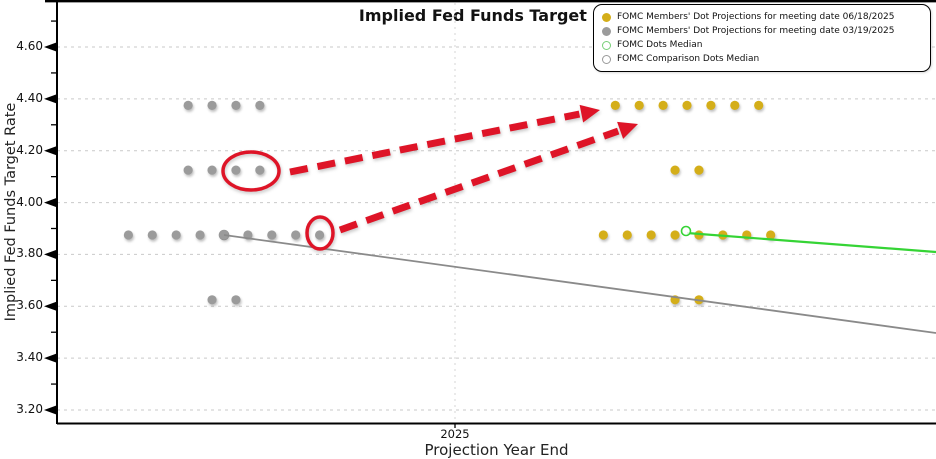  I want to click on chart-title: Implied Fed Funds Target Rate, so click(496, 15).